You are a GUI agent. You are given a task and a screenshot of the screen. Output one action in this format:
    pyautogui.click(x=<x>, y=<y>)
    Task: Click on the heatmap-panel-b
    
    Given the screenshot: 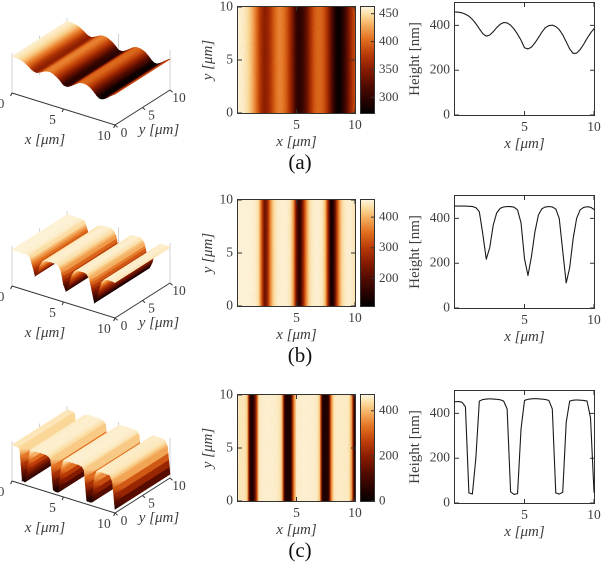 What is the action you would take?
    pyautogui.click(x=300, y=273)
    